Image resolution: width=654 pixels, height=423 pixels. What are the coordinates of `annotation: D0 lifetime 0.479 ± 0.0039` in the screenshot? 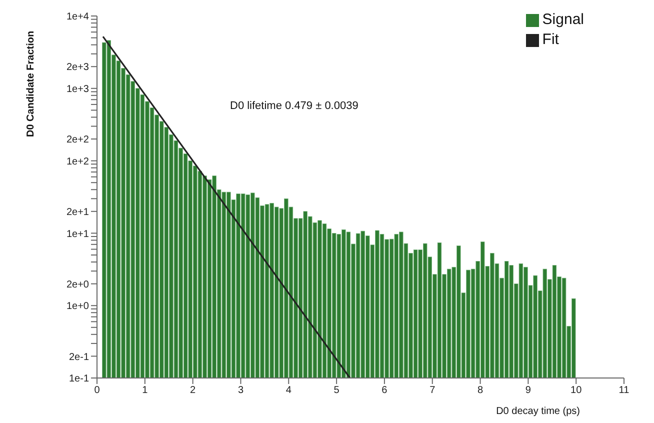 It's located at (294, 106).